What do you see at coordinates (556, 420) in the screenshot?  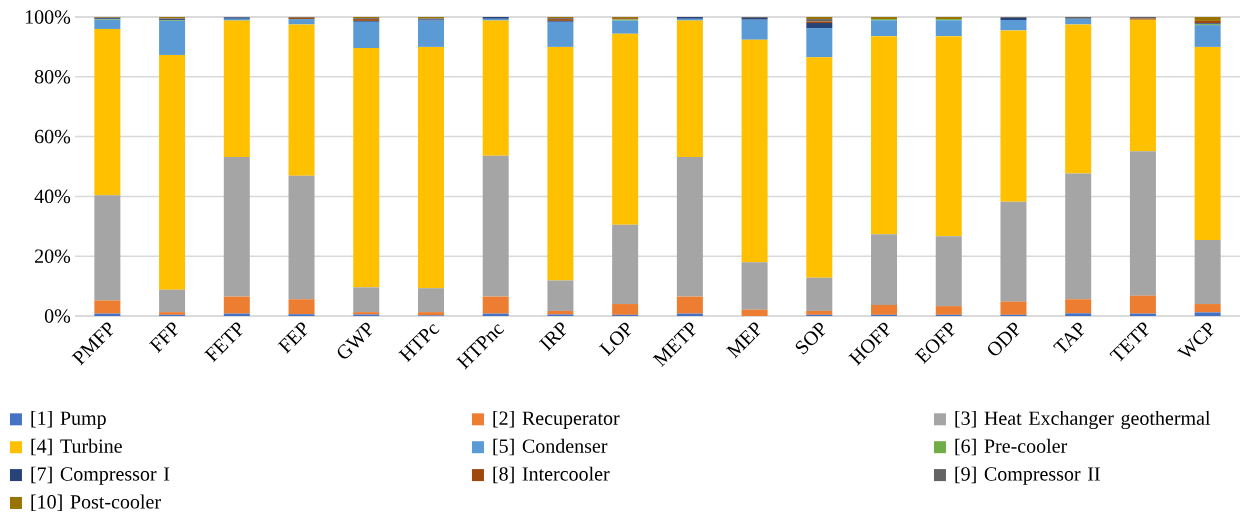 I see `legend-label: [2] Recuperator` at bounding box center [556, 420].